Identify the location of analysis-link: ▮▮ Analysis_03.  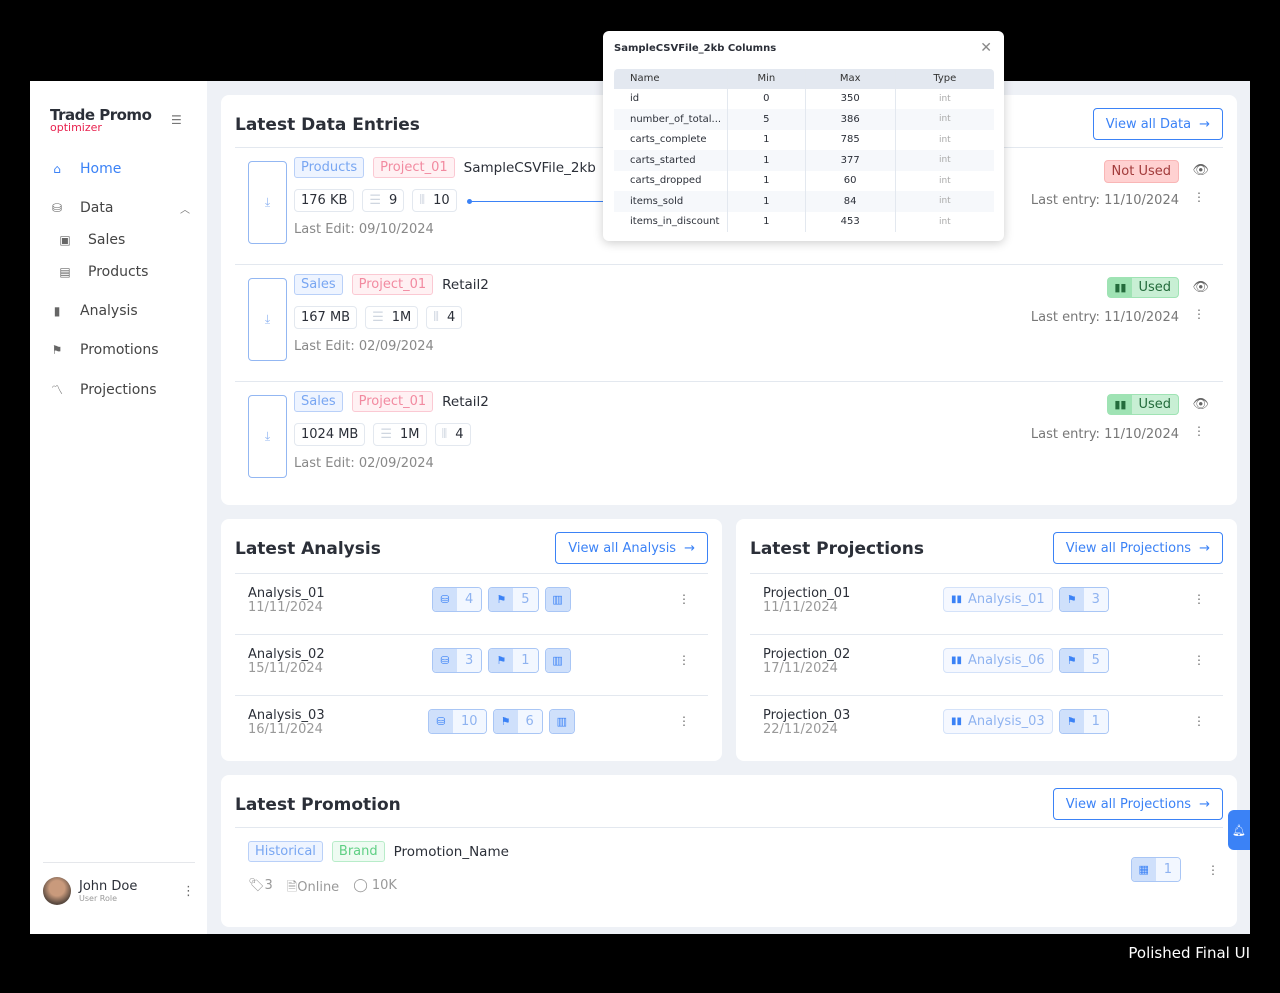
(998, 721).